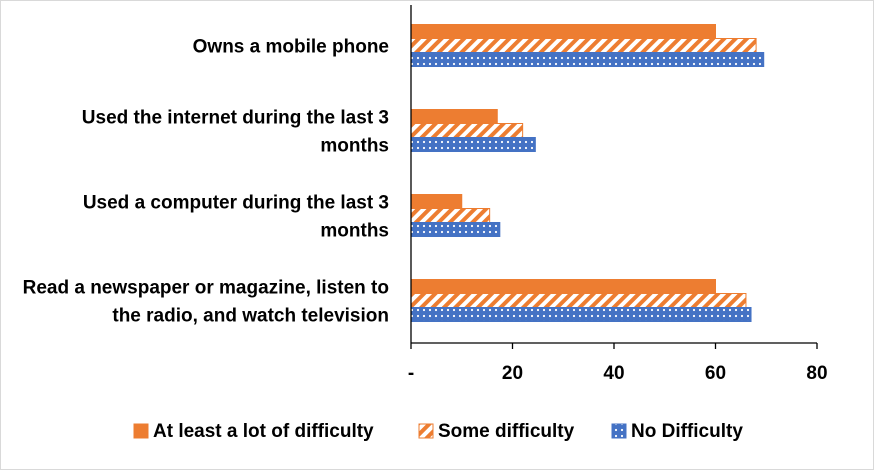  What do you see at coordinates (715, 373) in the screenshot?
I see `x-tick-label: 60` at bounding box center [715, 373].